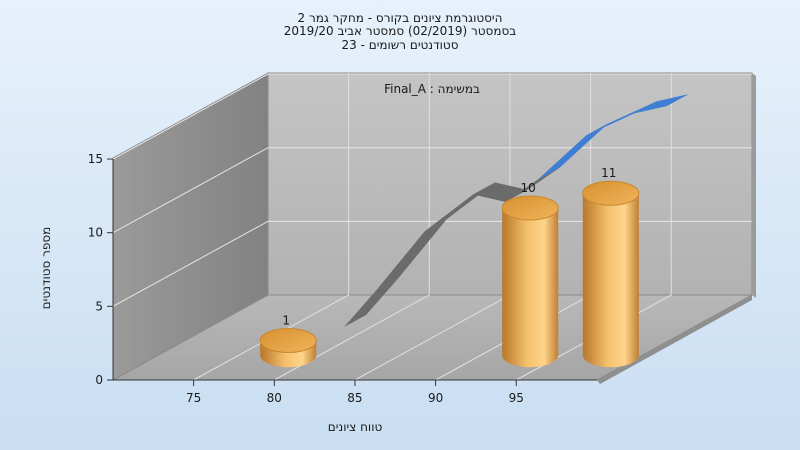  What do you see at coordinates (95, 159) in the screenshot?
I see `y-tick-label: 15` at bounding box center [95, 159].